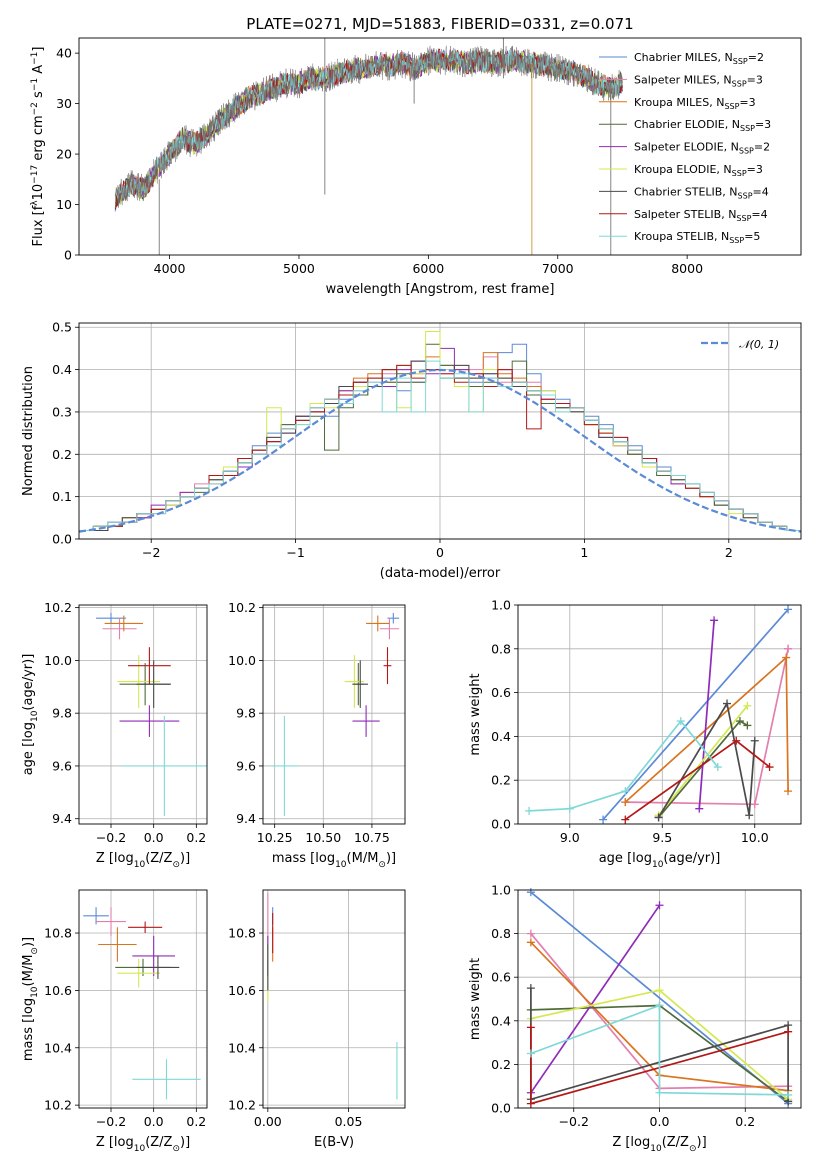 The image size is (819, 1170). Describe the element at coordinates (759, 214) in the screenshot. I see `legend-label-suffix: =4` at that location.